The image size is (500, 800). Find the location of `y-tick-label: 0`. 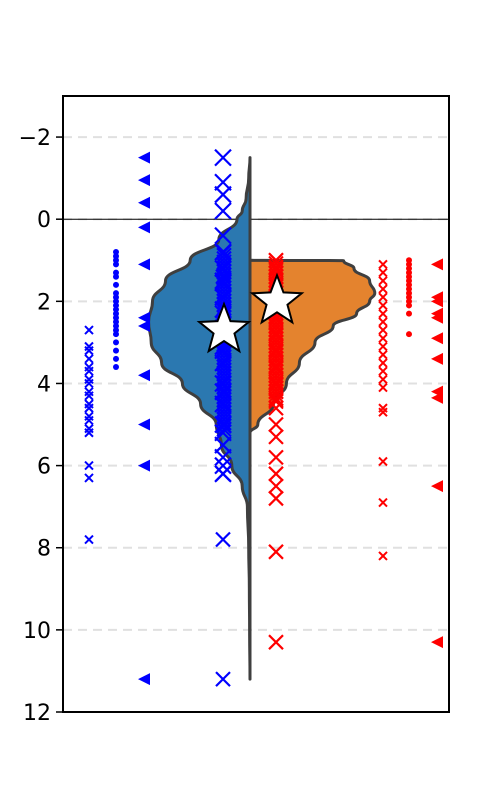

y-tick-label: 0 is located at coordinates (44, 220).